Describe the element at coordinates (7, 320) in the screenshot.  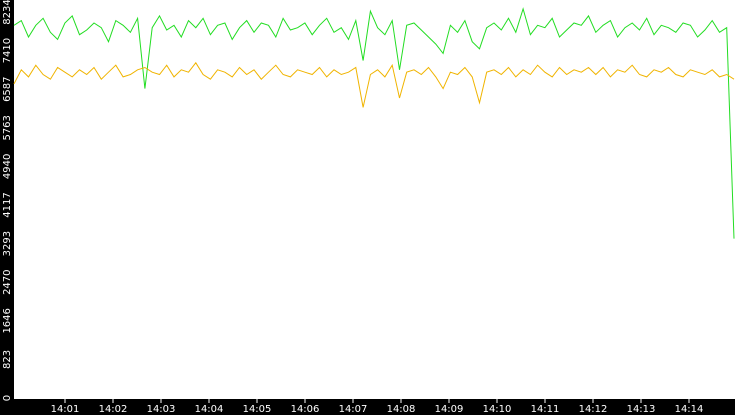
I see `y-tick-label: 1646` at that location.